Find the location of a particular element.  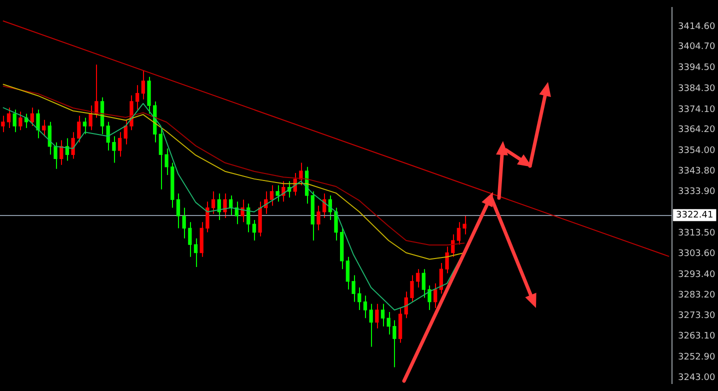

y-tick-label: 3283.20 is located at coordinates (697, 295).